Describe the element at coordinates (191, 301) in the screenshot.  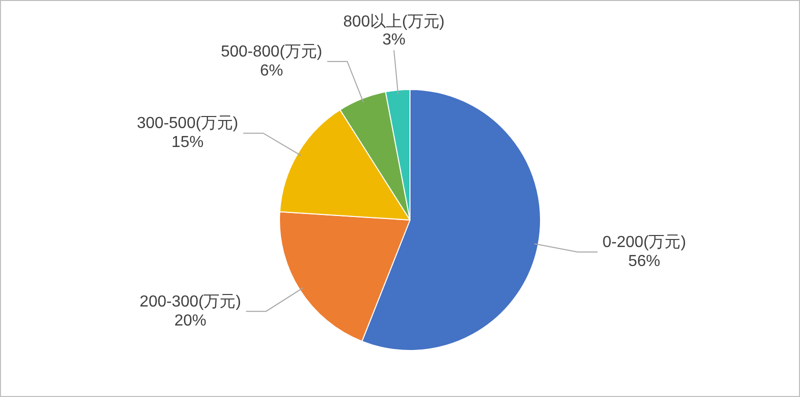
I see `slice-label: 200-300(万元)` at that location.